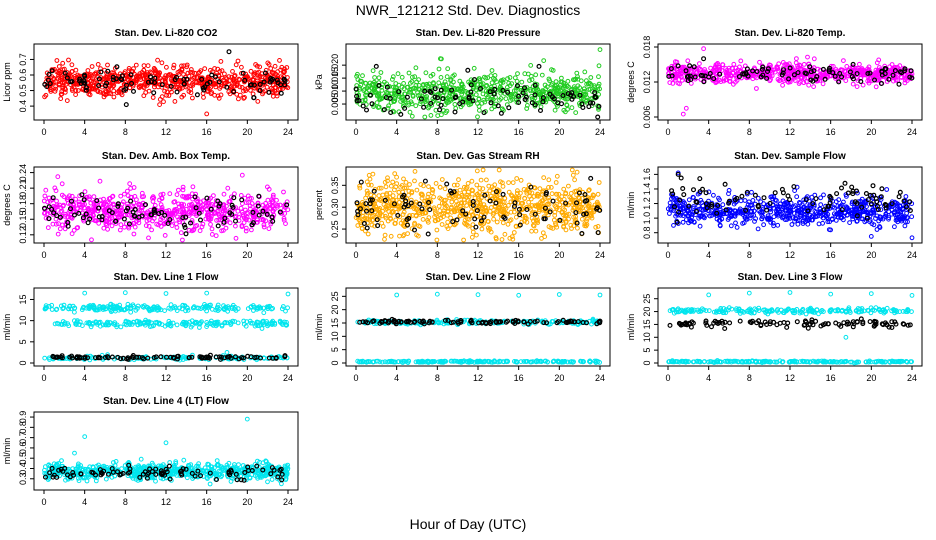  What do you see at coordinates (166, 156) in the screenshot?
I see `panel-title: Stan. Dev. Amb. Box Temp.` at bounding box center [166, 156].